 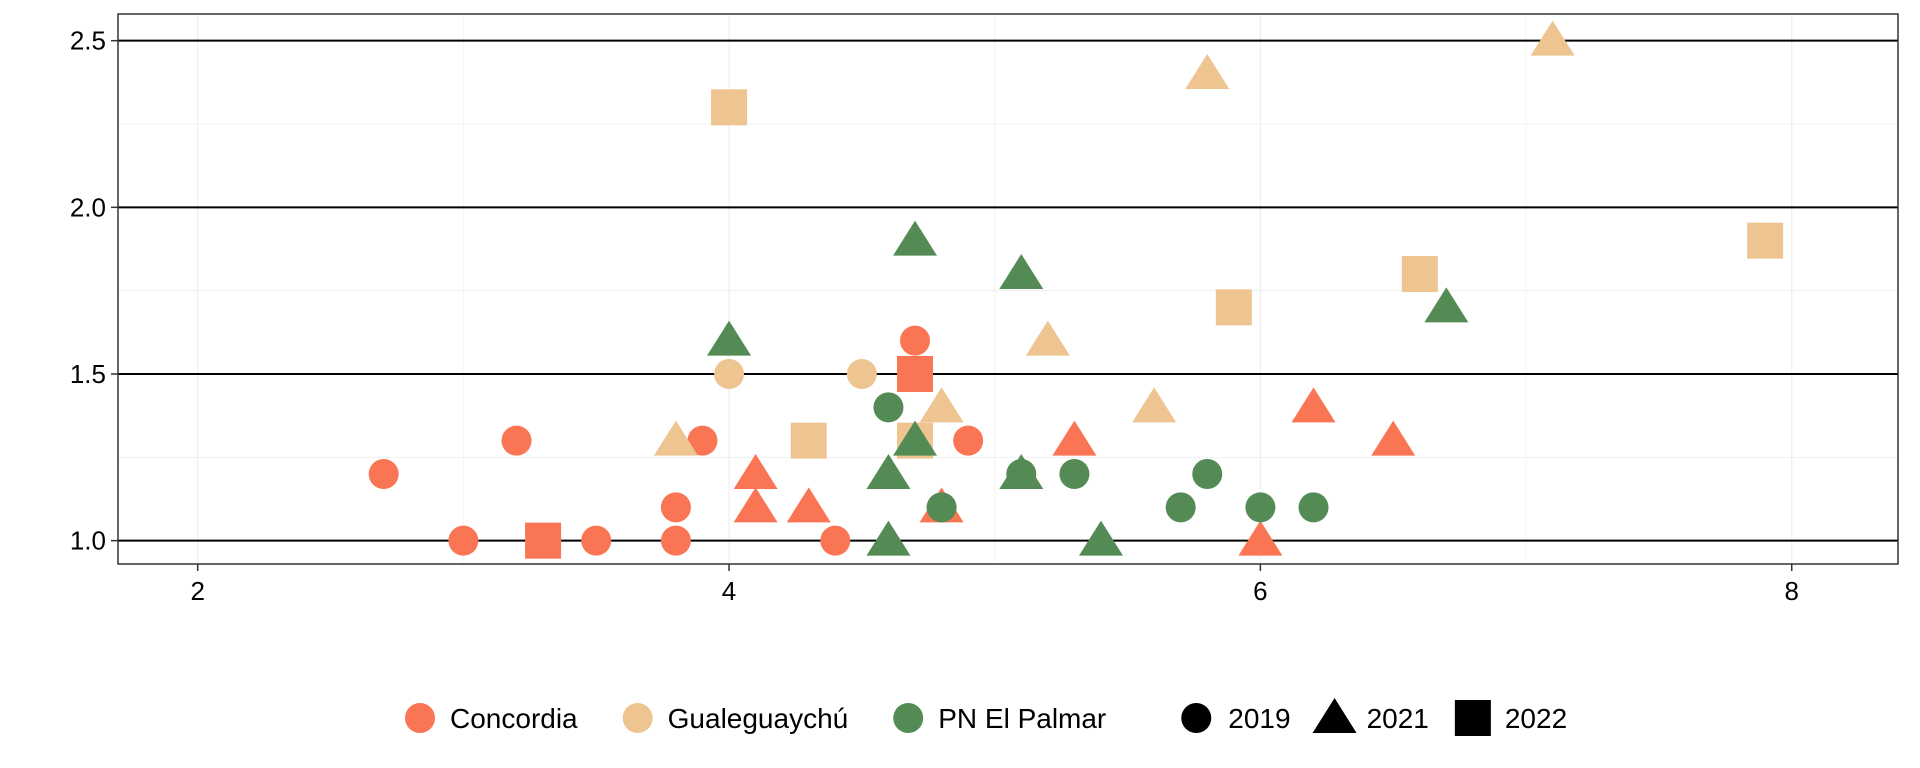 What do you see at coordinates (197, 591) in the screenshot?
I see `x-tick-label: 2` at bounding box center [197, 591].